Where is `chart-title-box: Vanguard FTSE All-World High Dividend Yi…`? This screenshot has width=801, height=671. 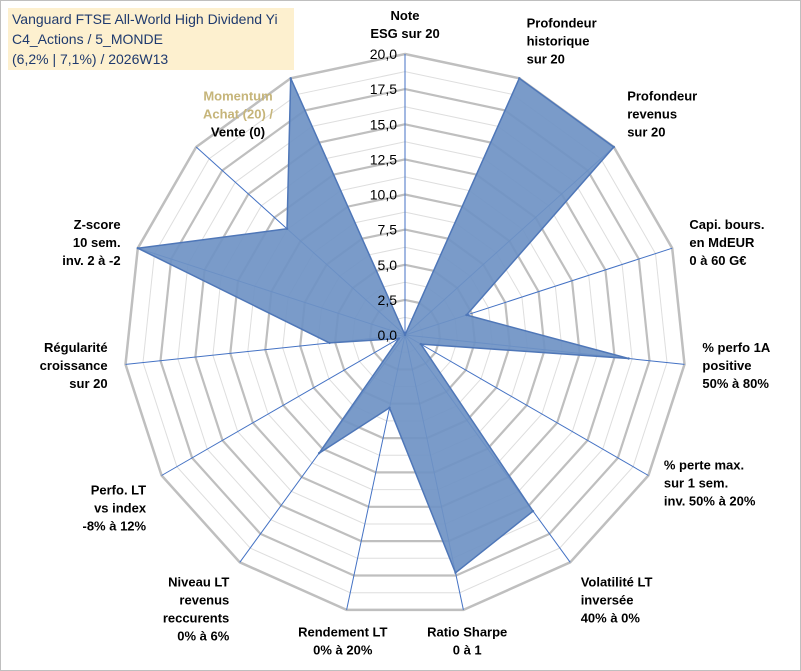 chart-title-box: Vanguard FTSE All-World High Dividend Yi… is located at coordinates (151, 39).